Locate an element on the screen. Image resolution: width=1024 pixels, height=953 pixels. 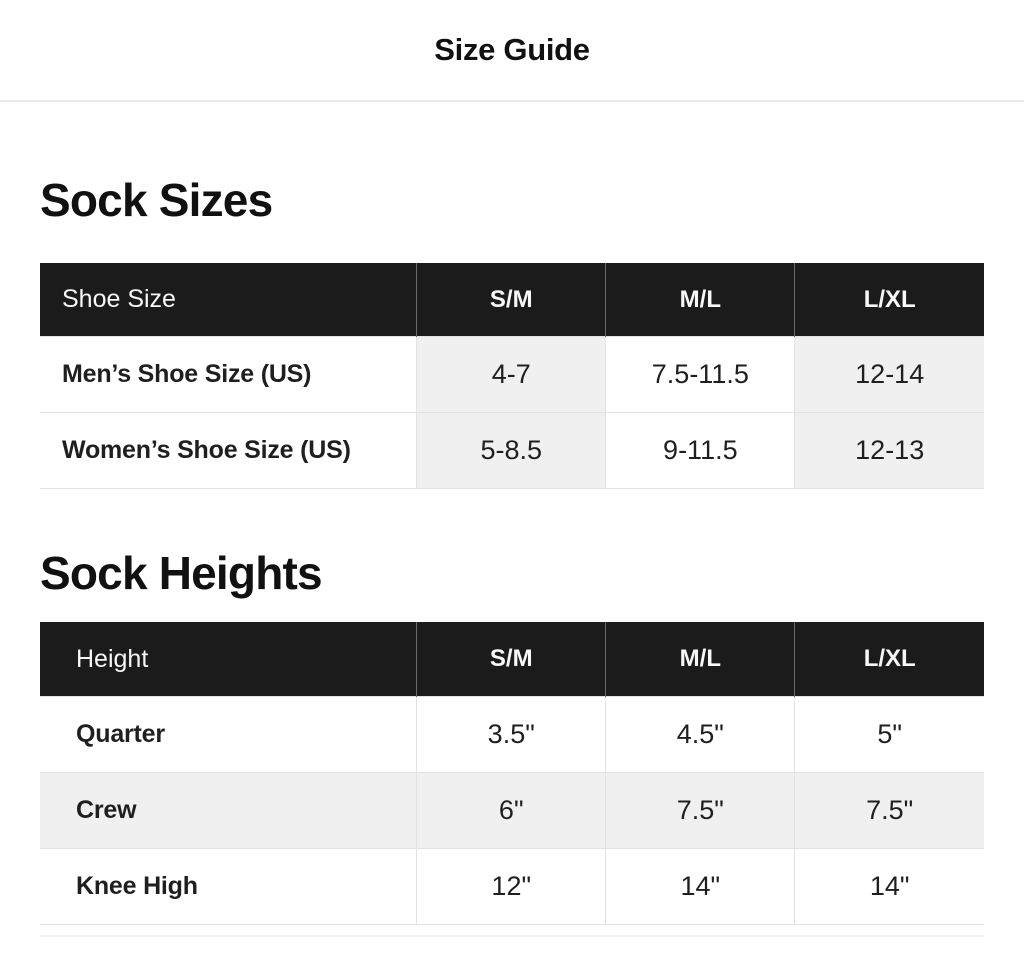
table-row-quarter: Quarter 3.5" 4.5" 5" is located at coordinates (512, 734).